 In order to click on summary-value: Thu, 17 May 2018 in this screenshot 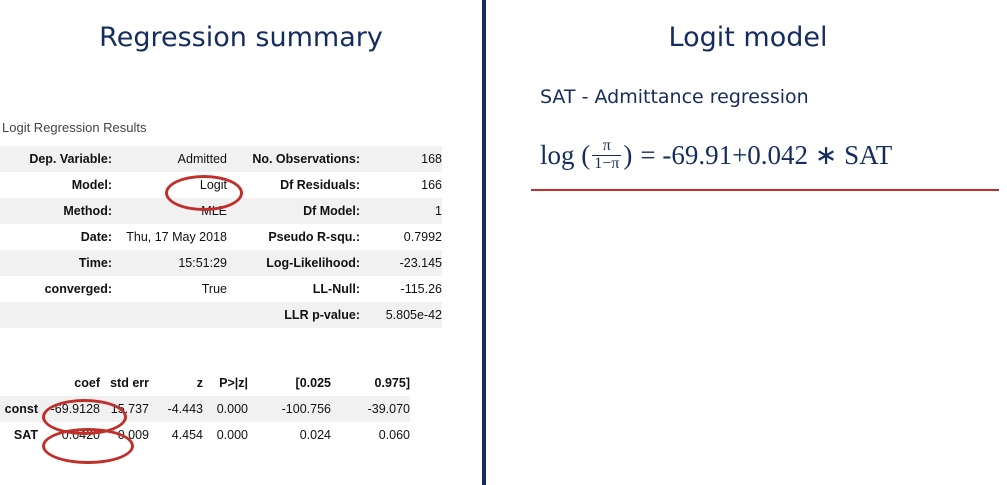, I will do `click(176, 237)`.